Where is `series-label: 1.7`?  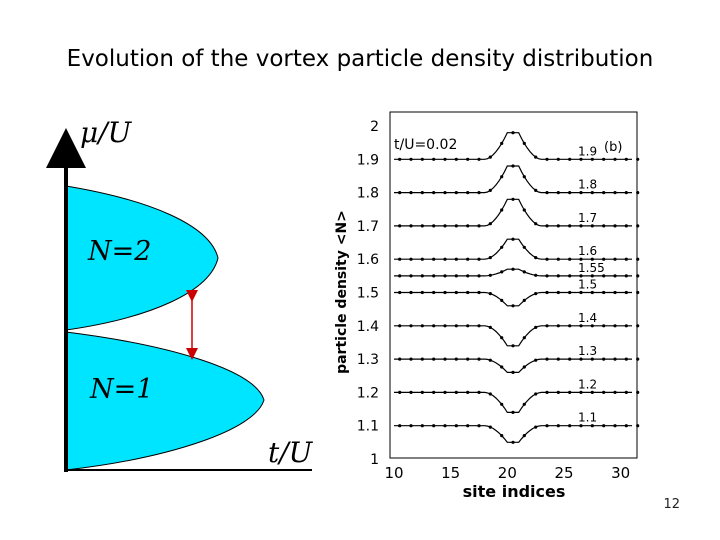
series-label: 1.7 is located at coordinates (587, 218).